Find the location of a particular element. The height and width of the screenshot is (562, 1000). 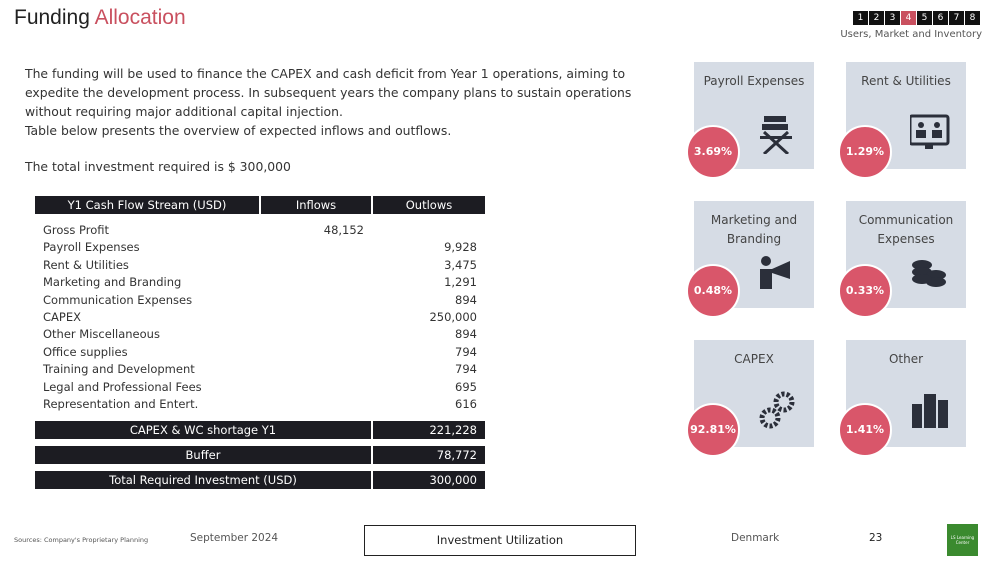

table-row: Marketing and Branding 1,291 is located at coordinates (260, 283).